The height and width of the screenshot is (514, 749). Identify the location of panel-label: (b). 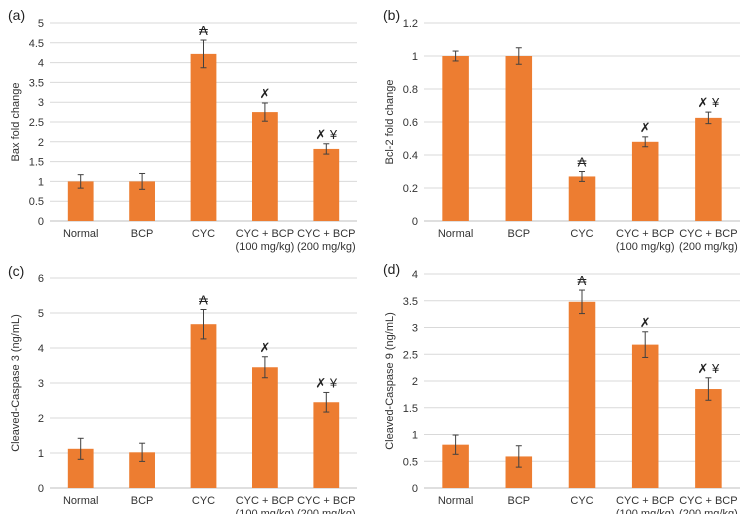
(391, 15).